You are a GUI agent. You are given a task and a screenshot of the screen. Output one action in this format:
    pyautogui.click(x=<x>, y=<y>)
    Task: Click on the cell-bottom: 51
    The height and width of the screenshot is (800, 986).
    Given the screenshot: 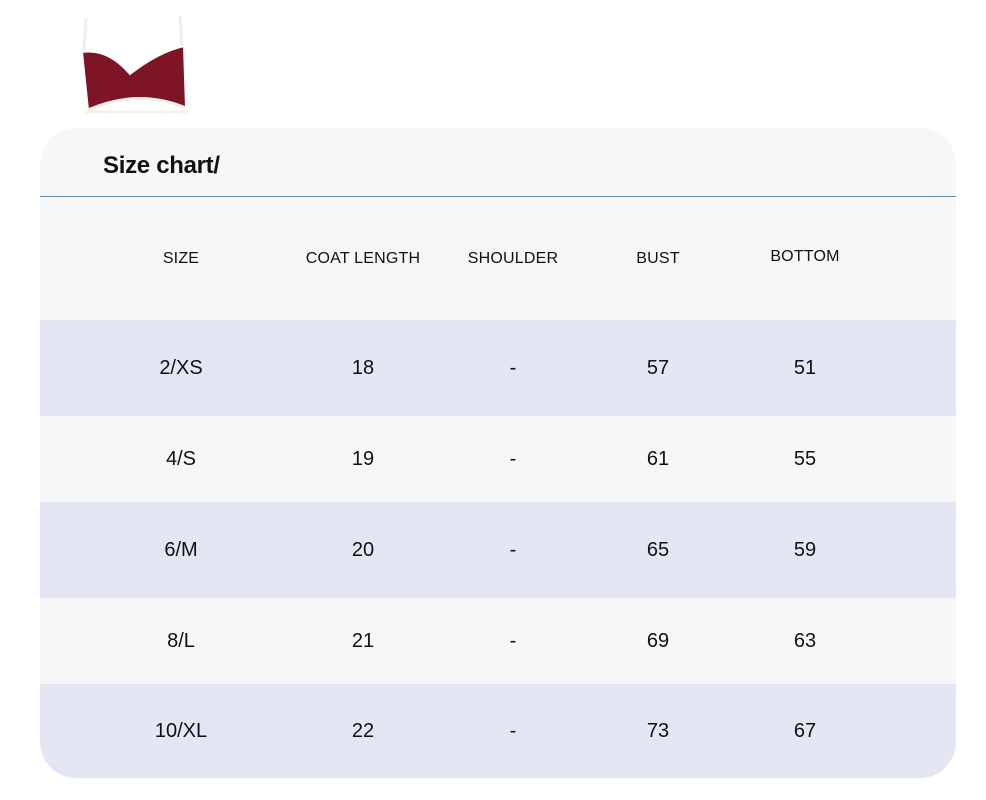 What is the action you would take?
    pyautogui.click(x=805, y=367)
    